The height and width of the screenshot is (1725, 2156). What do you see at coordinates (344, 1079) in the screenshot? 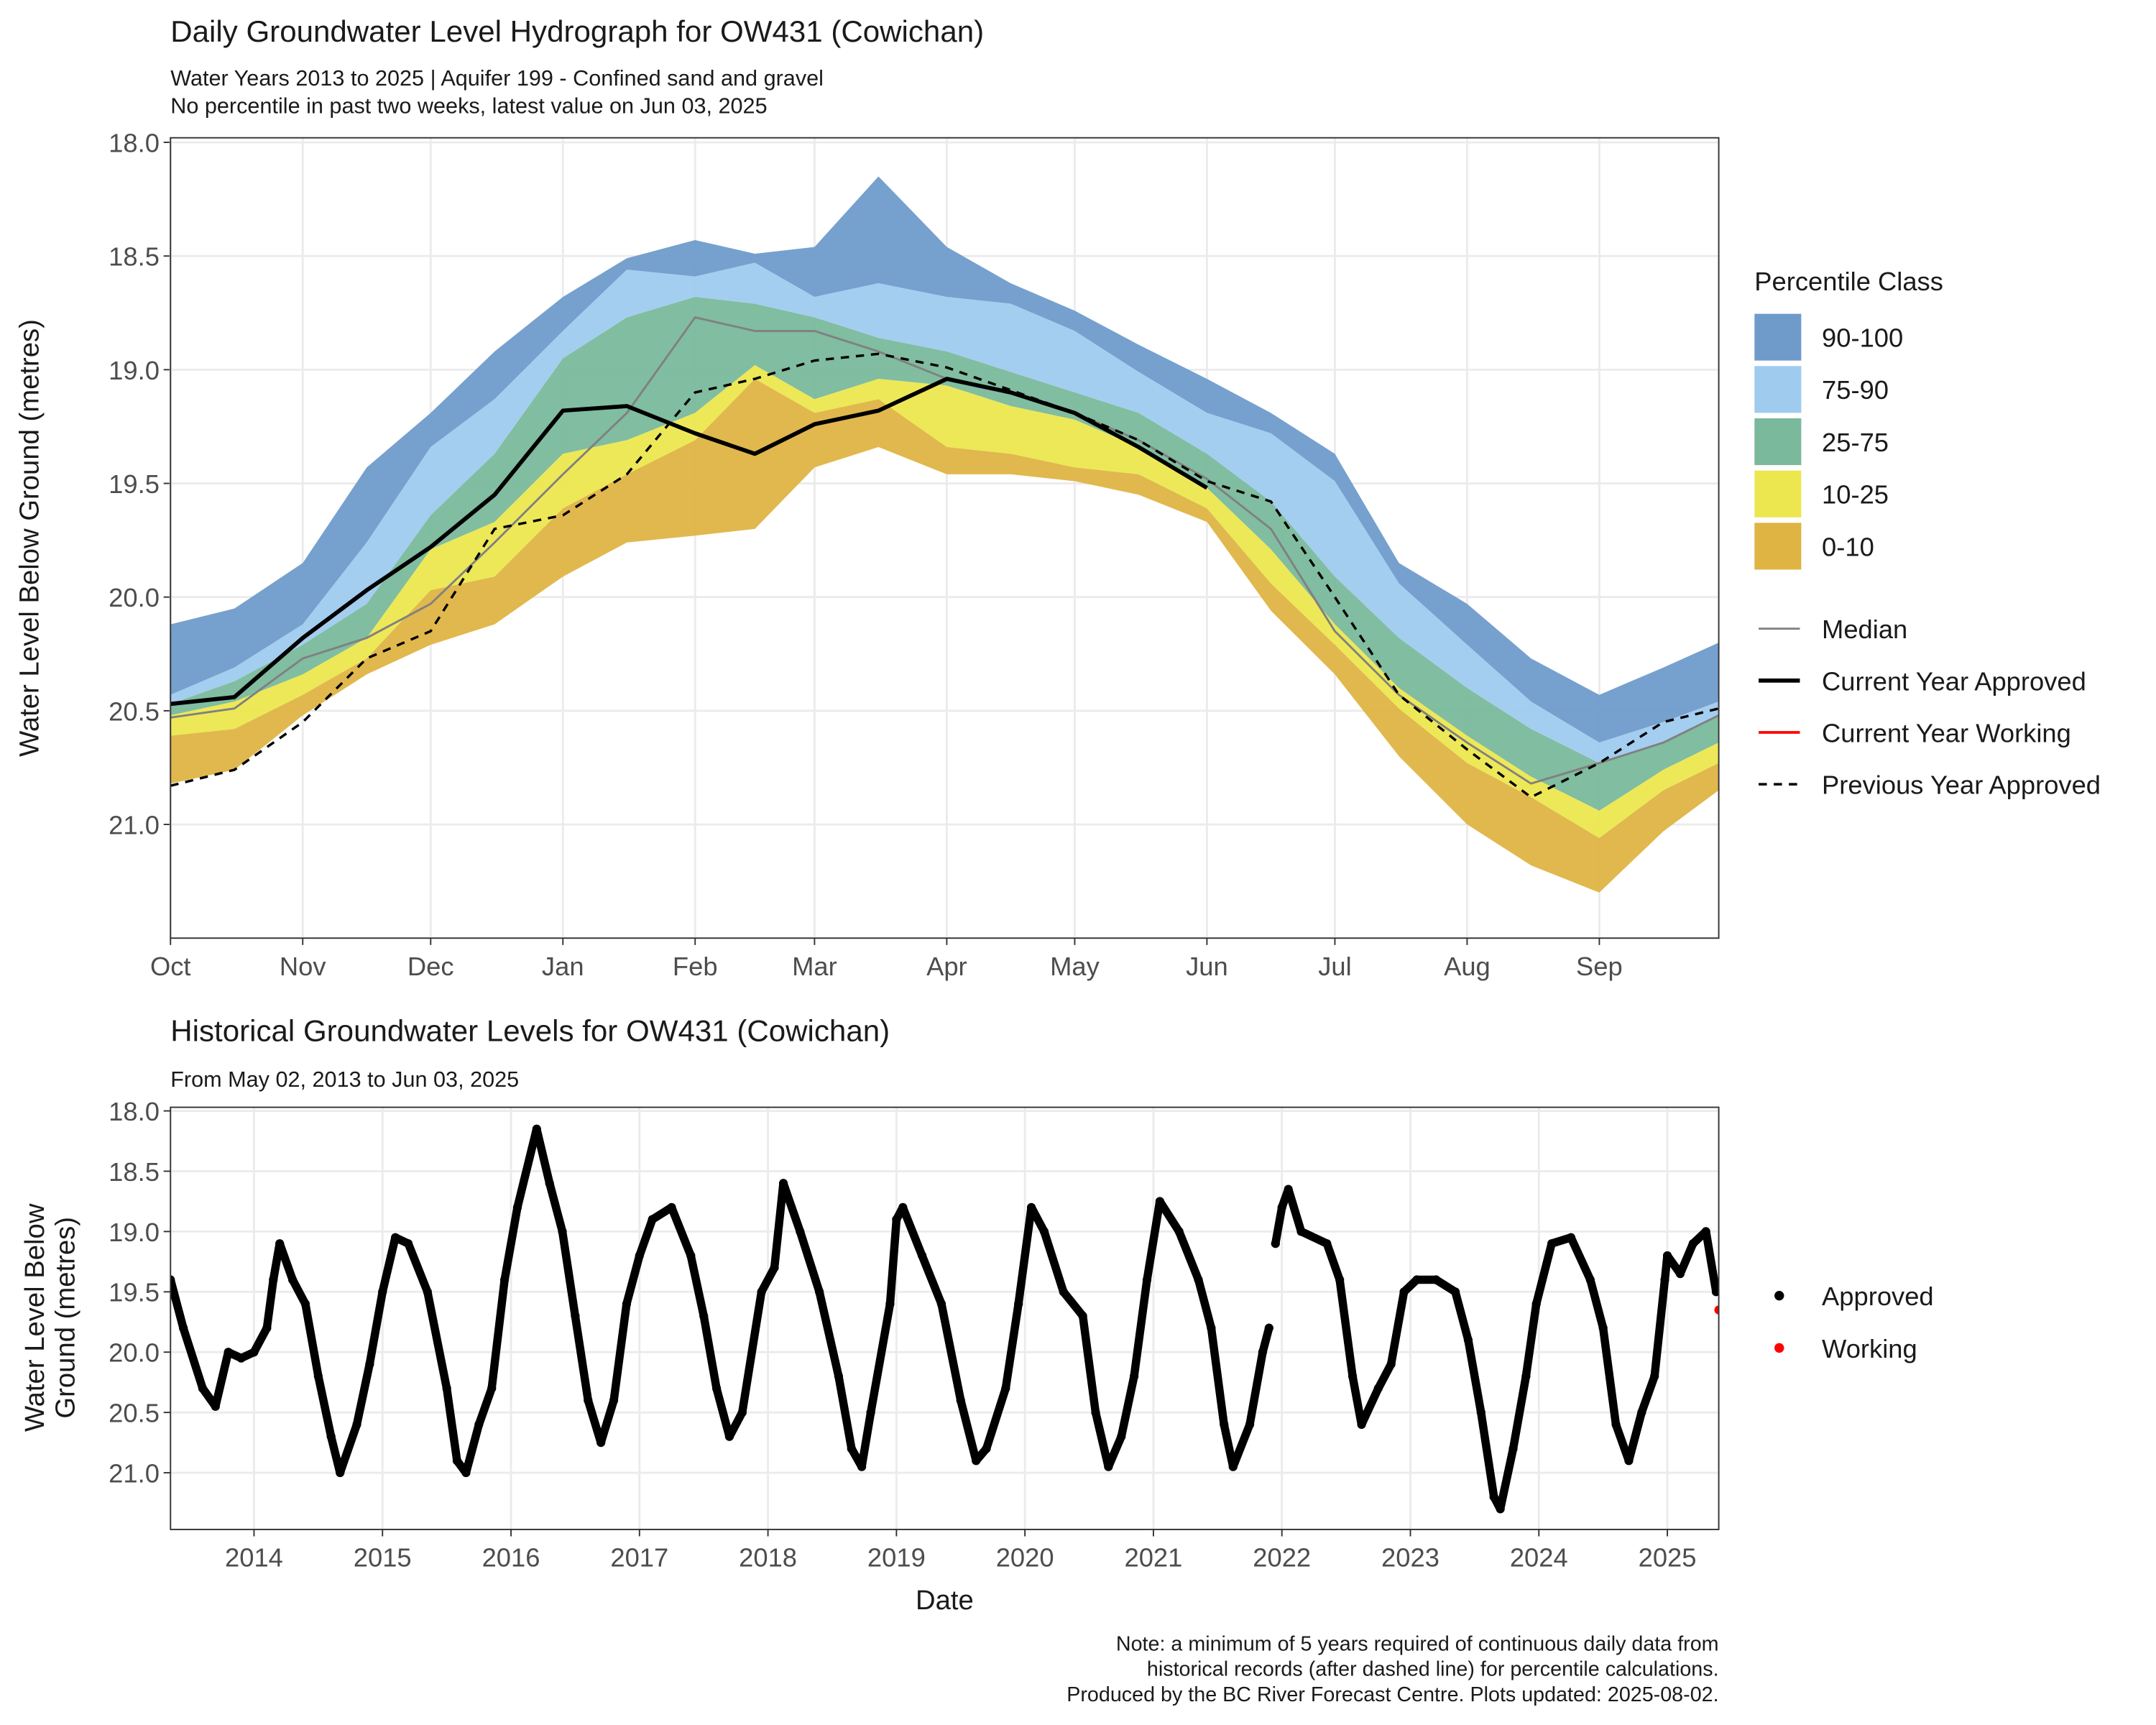
I see `chart-subtitle: From May 02, 2013 to Jun 03, 2025` at bounding box center [344, 1079].